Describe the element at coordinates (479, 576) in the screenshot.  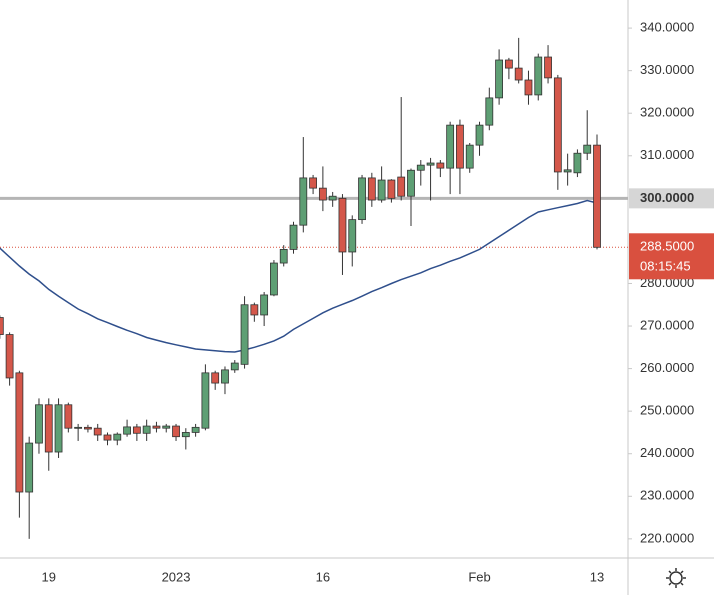
I see `x-tick-label: Feb` at that location.